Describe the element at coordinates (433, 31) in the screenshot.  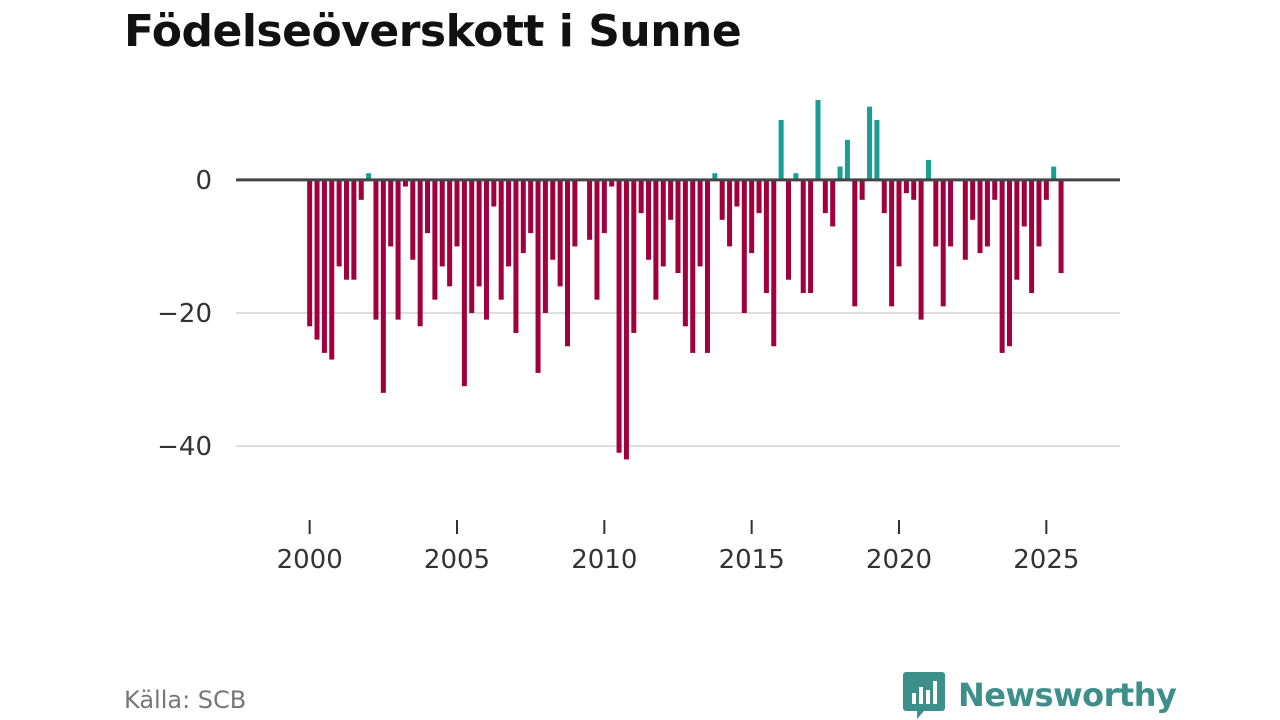
I see `chart-title: Födelseöverskott i Sunne` at that location.